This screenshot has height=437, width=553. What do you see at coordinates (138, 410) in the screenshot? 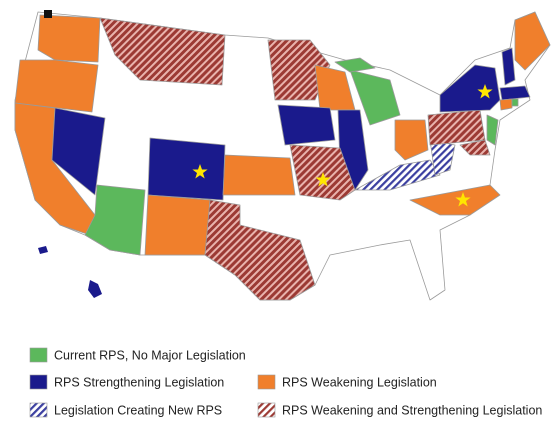
I see `legend-label: Legislation Creating New RPS` at bounding box center [138, 410].